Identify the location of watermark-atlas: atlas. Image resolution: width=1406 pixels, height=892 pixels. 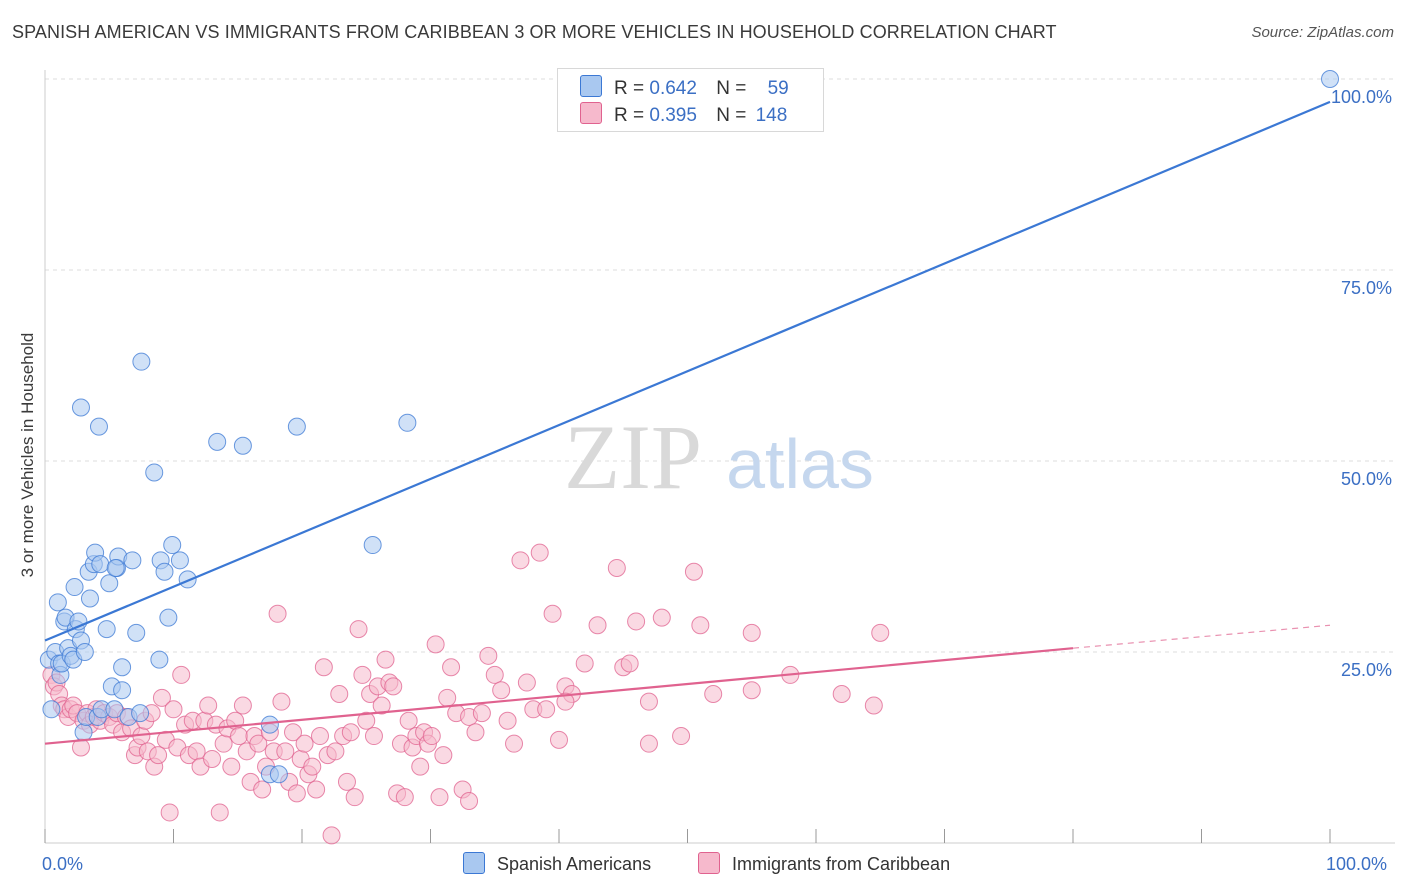
(800, 464).